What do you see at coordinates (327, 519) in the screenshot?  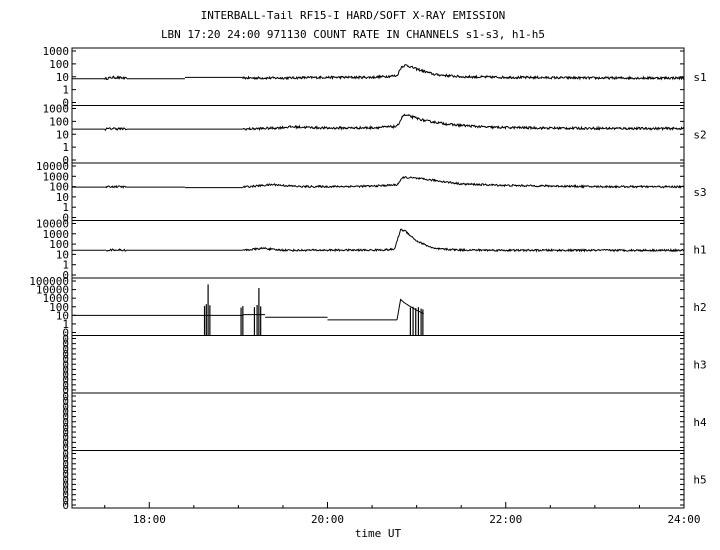 I see `x-tick-label: 20:00` at bounding box center [327, 519].